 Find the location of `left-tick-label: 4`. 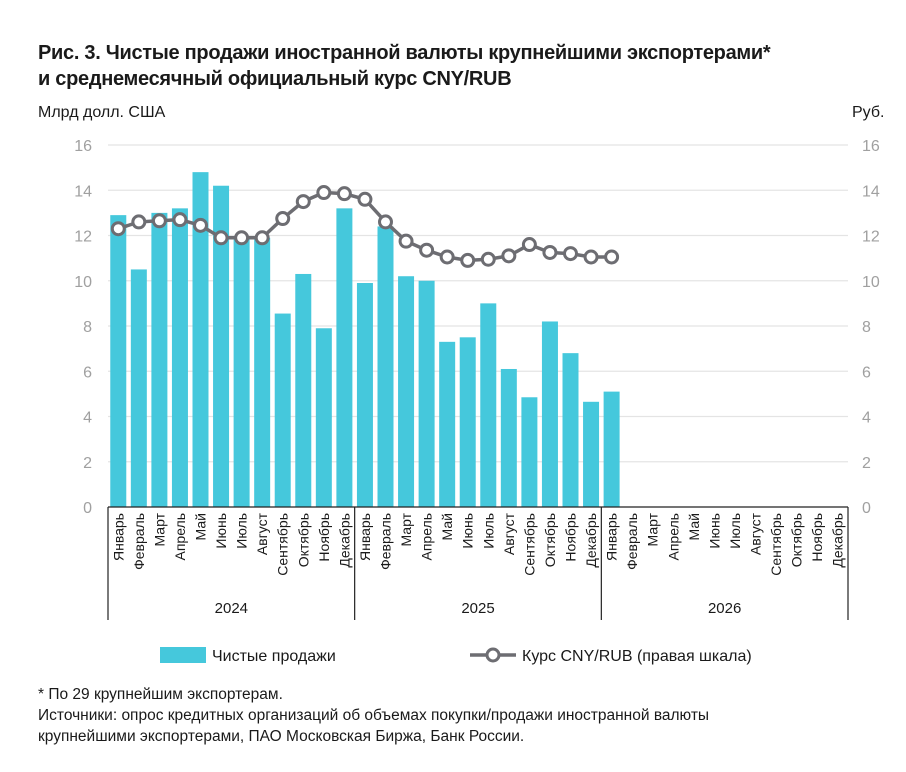

left-tick-label: 4 is located at coordinates (87, 418).